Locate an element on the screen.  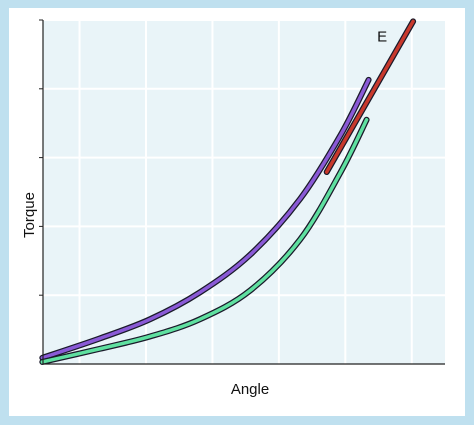
x-axis-label: Angle is located at coordinates (250, 389).